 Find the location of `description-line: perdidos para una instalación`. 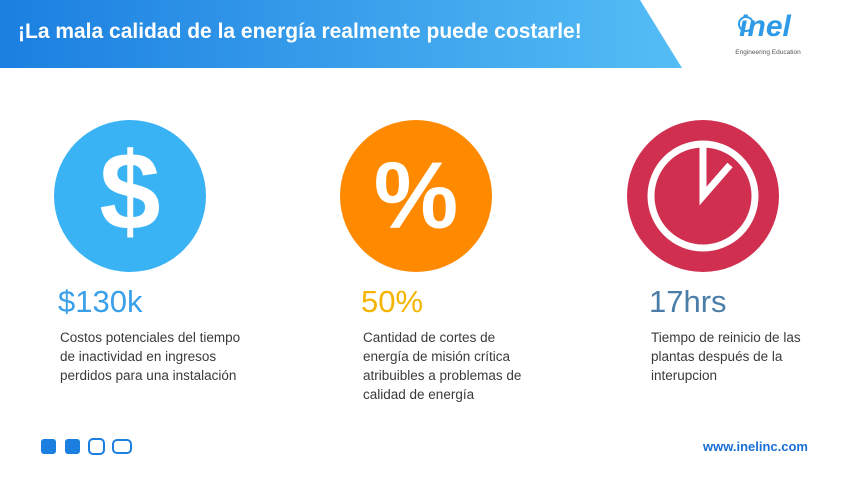

description-line: perdidos para una instalación is located at coordinates (148, 375).